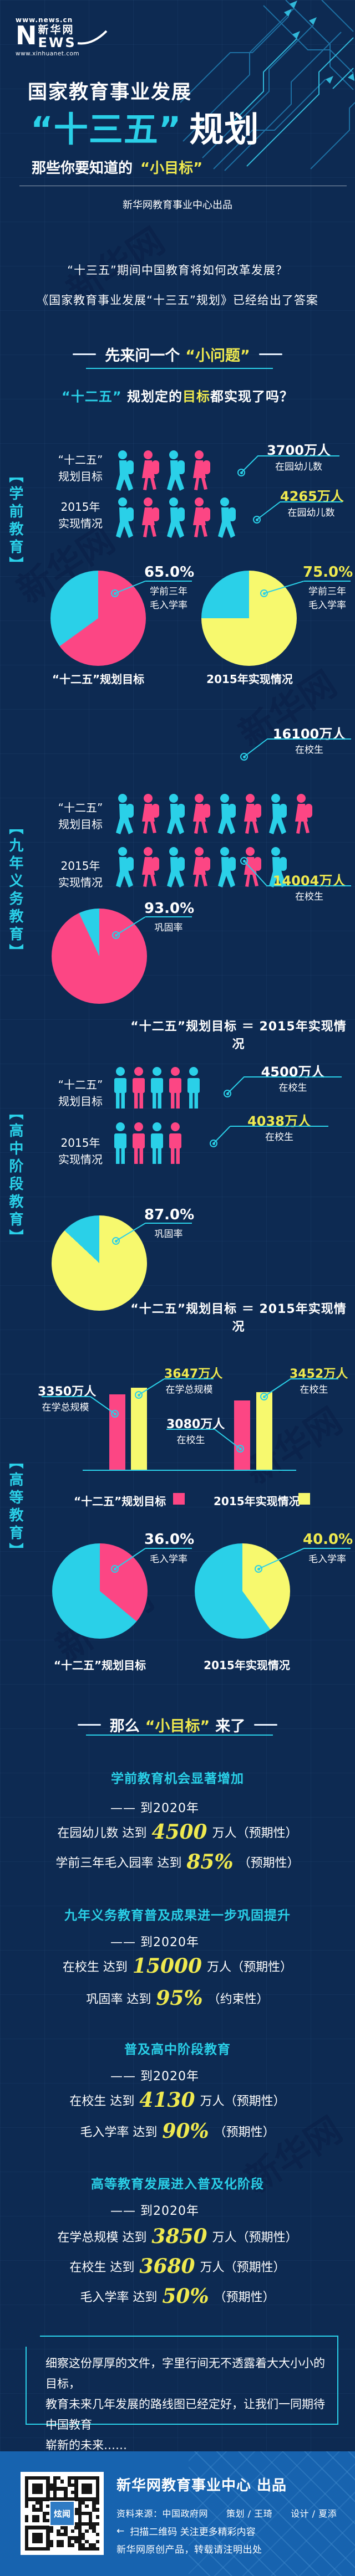 The image size is (355, 2576). What do you see at coordinates (45, 20) in the screenshot?
I see `logo-url-top: www.news.cn` at bounding box center [45, 20].